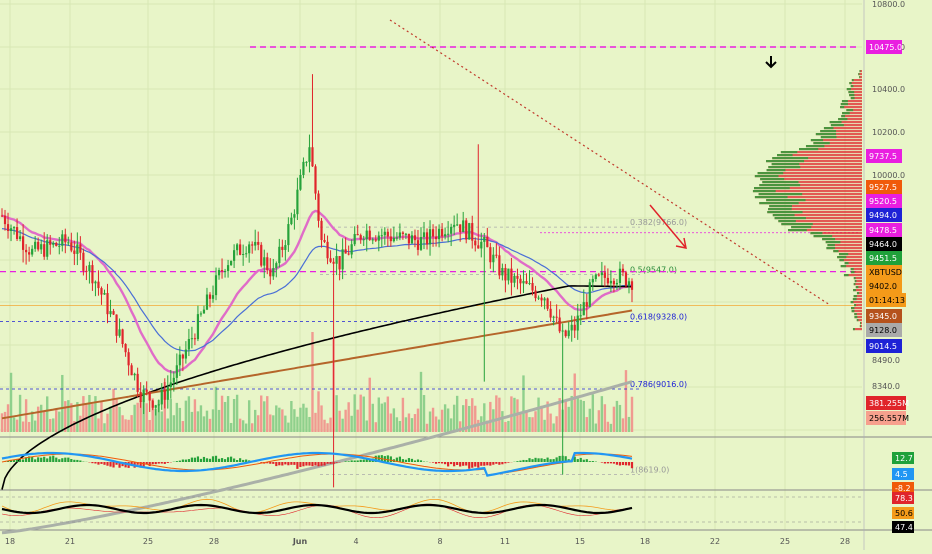  I want to click on rsi-tag: 78.3, so click(904, 498).